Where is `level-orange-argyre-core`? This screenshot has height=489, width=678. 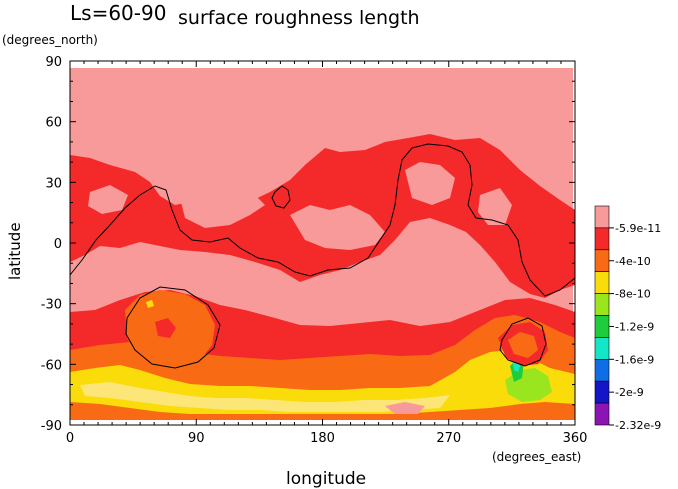 level-orange-argyre-core is located at coordinates (523, 345).